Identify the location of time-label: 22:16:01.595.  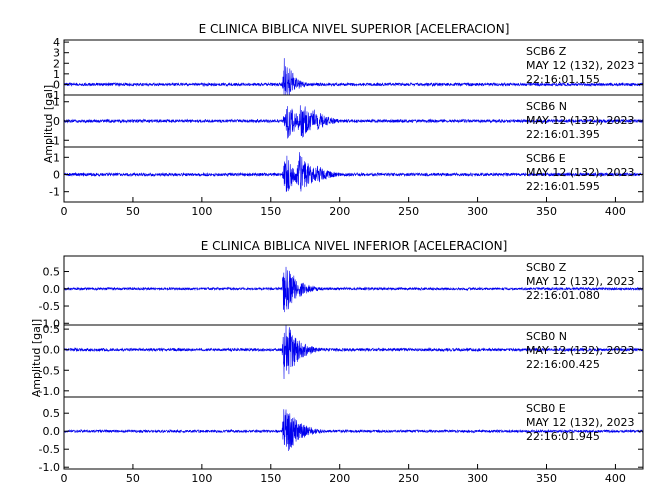
(563, 186).